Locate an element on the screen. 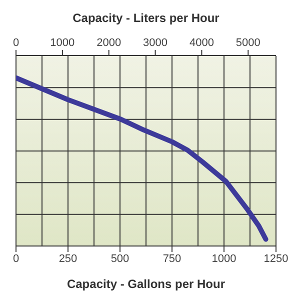 This screenshot has height=300, width=300. x-tick-label: 0 is located at coordinates (16, 258).